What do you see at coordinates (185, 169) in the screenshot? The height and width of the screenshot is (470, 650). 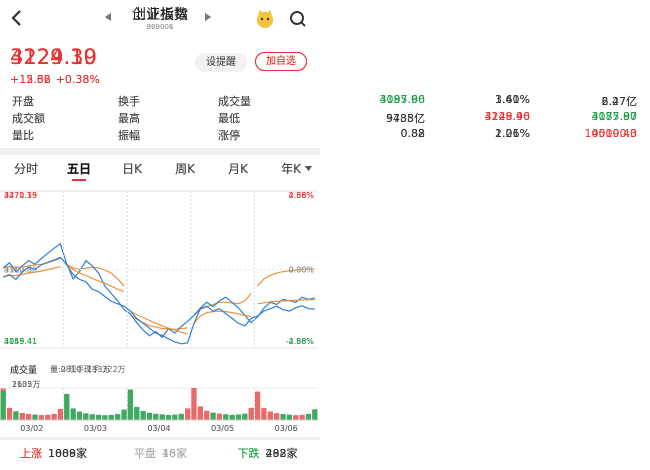 I see `chart-tab: 周K` at bounding box center [185, 169].